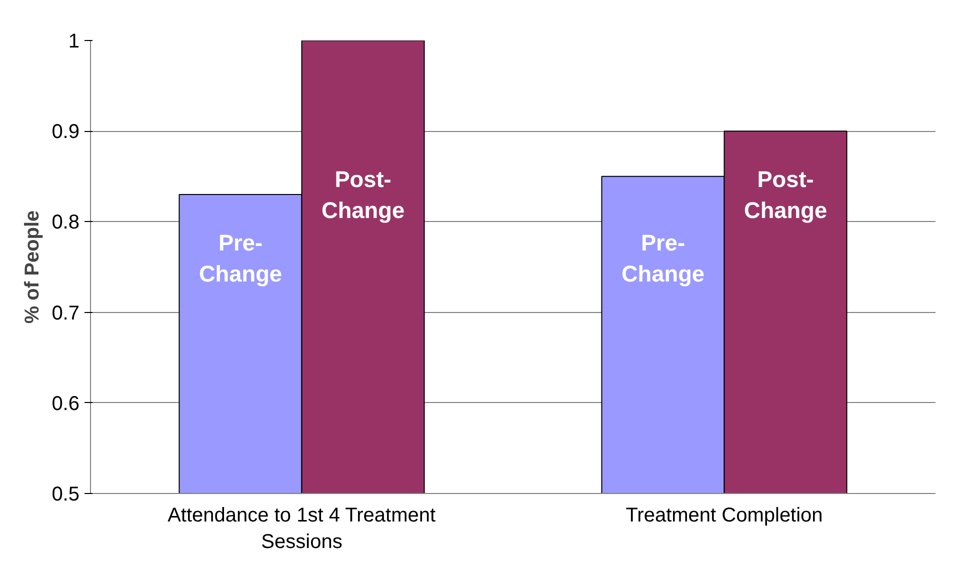  Describe the element at coordinates (66, 132) in the screenshot. I see `y-tick-label: 0.9` at that location.